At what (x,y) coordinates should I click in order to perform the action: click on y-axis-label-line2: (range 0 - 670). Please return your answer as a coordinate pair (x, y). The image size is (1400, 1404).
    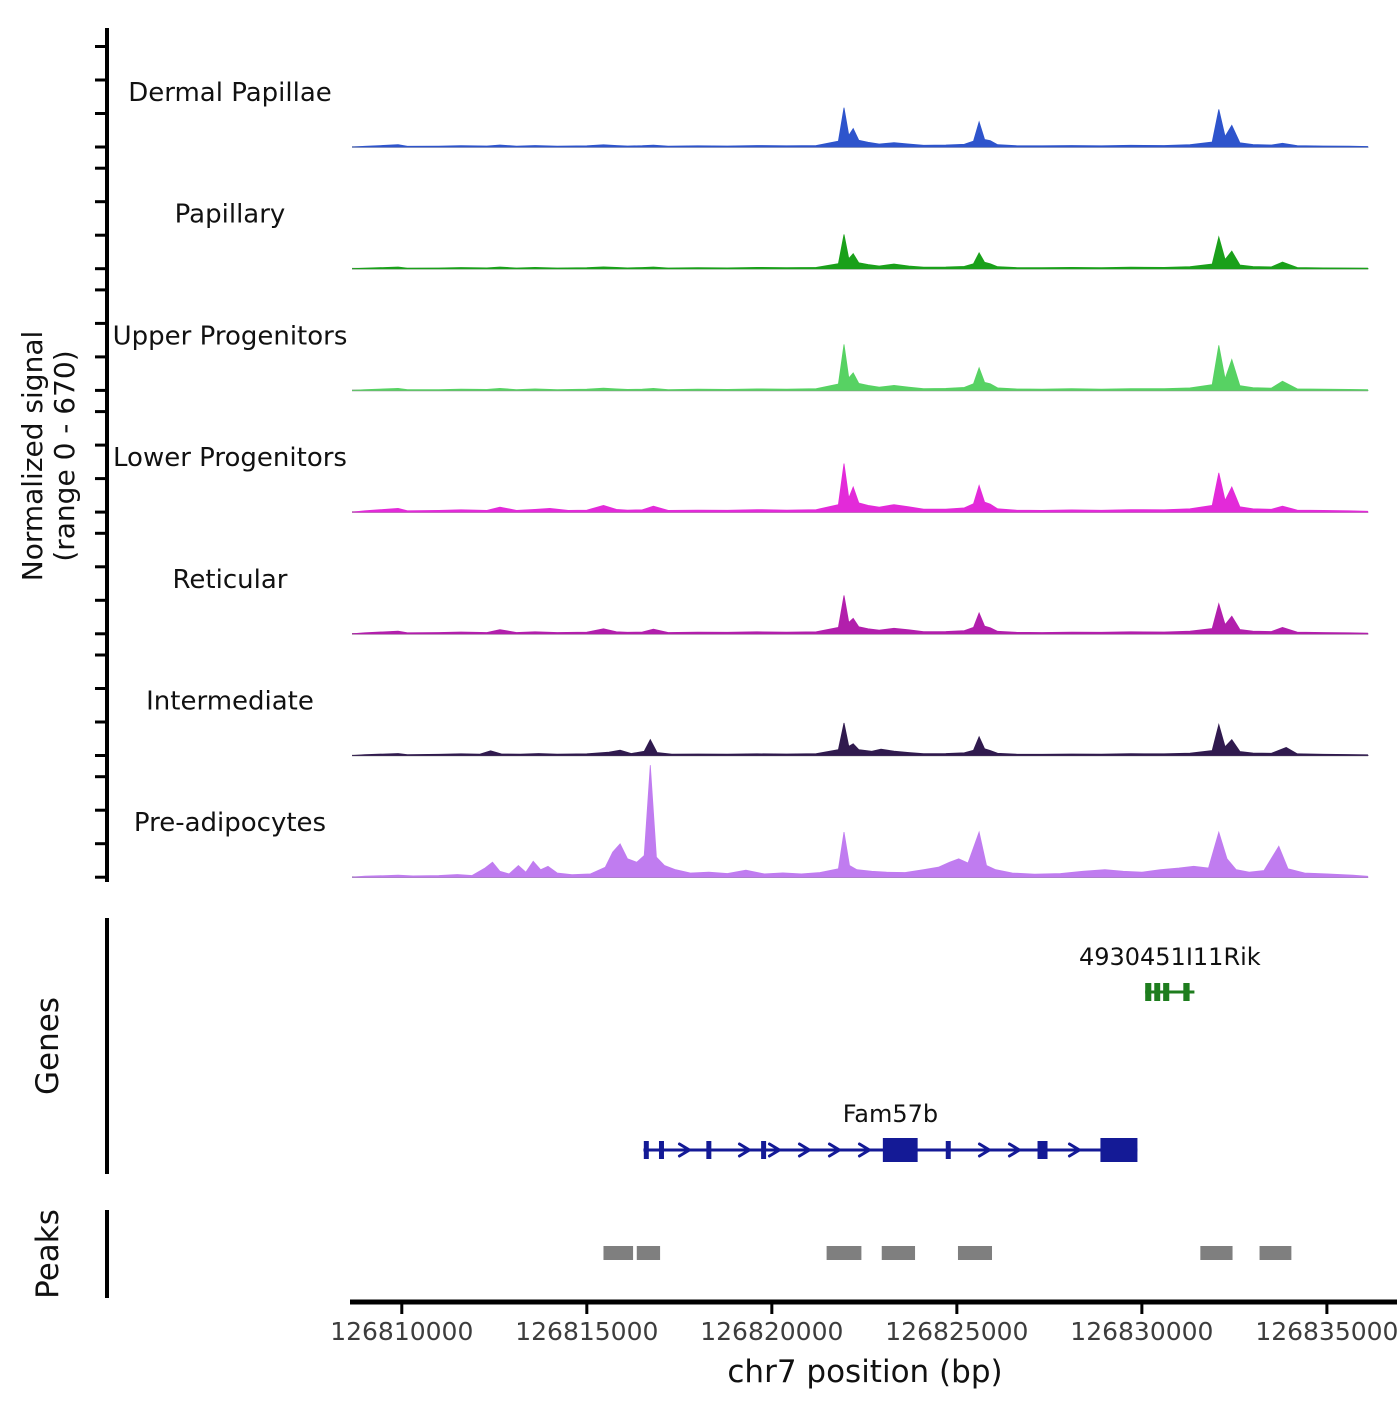
    Looking at the image, I should click on (64, 455).